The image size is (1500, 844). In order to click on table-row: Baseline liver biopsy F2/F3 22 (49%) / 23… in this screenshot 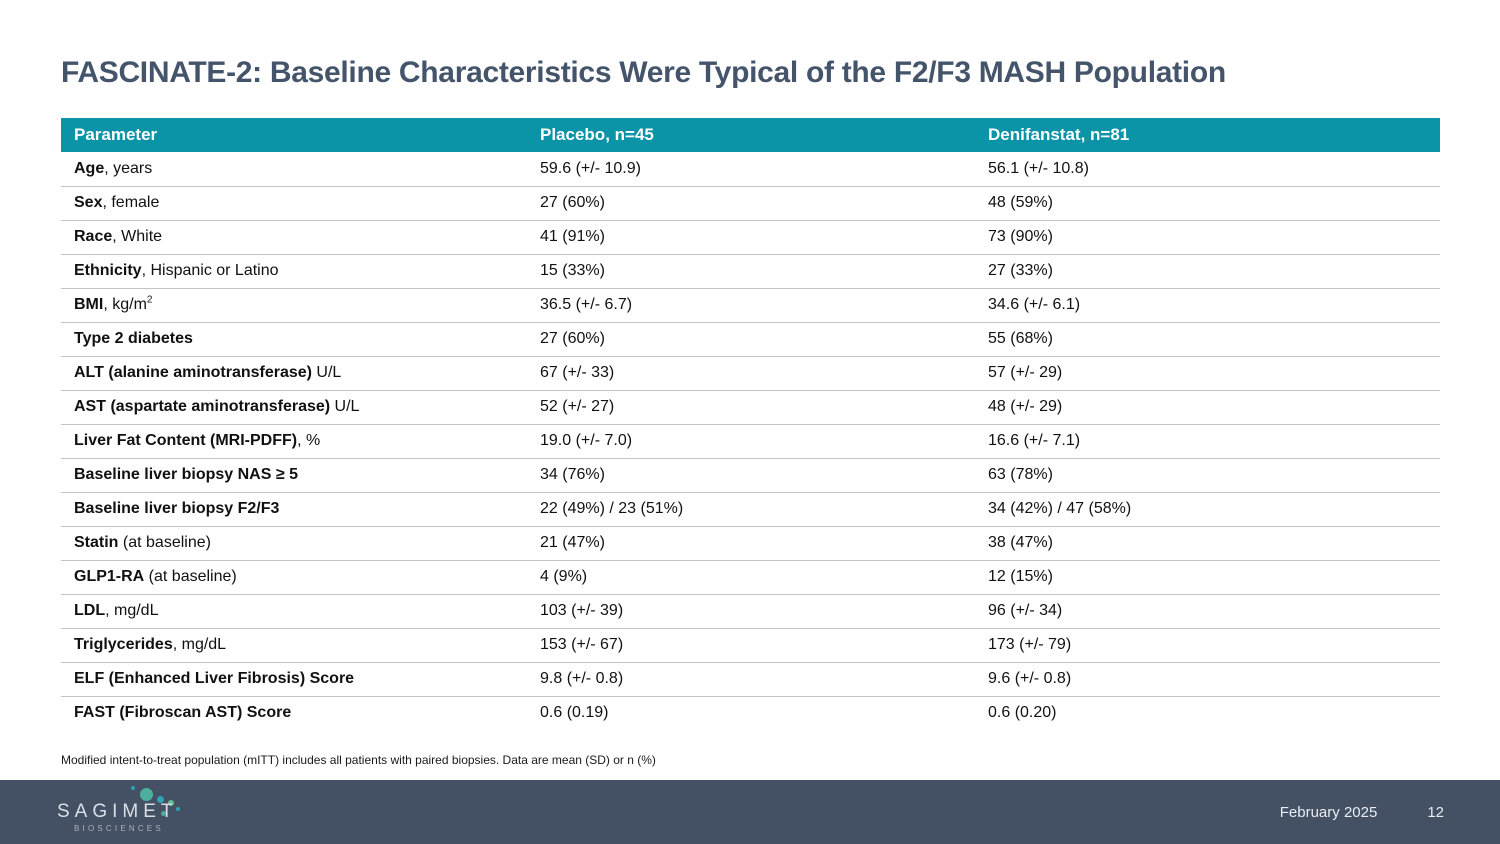, I will do `click(750, 509)`.